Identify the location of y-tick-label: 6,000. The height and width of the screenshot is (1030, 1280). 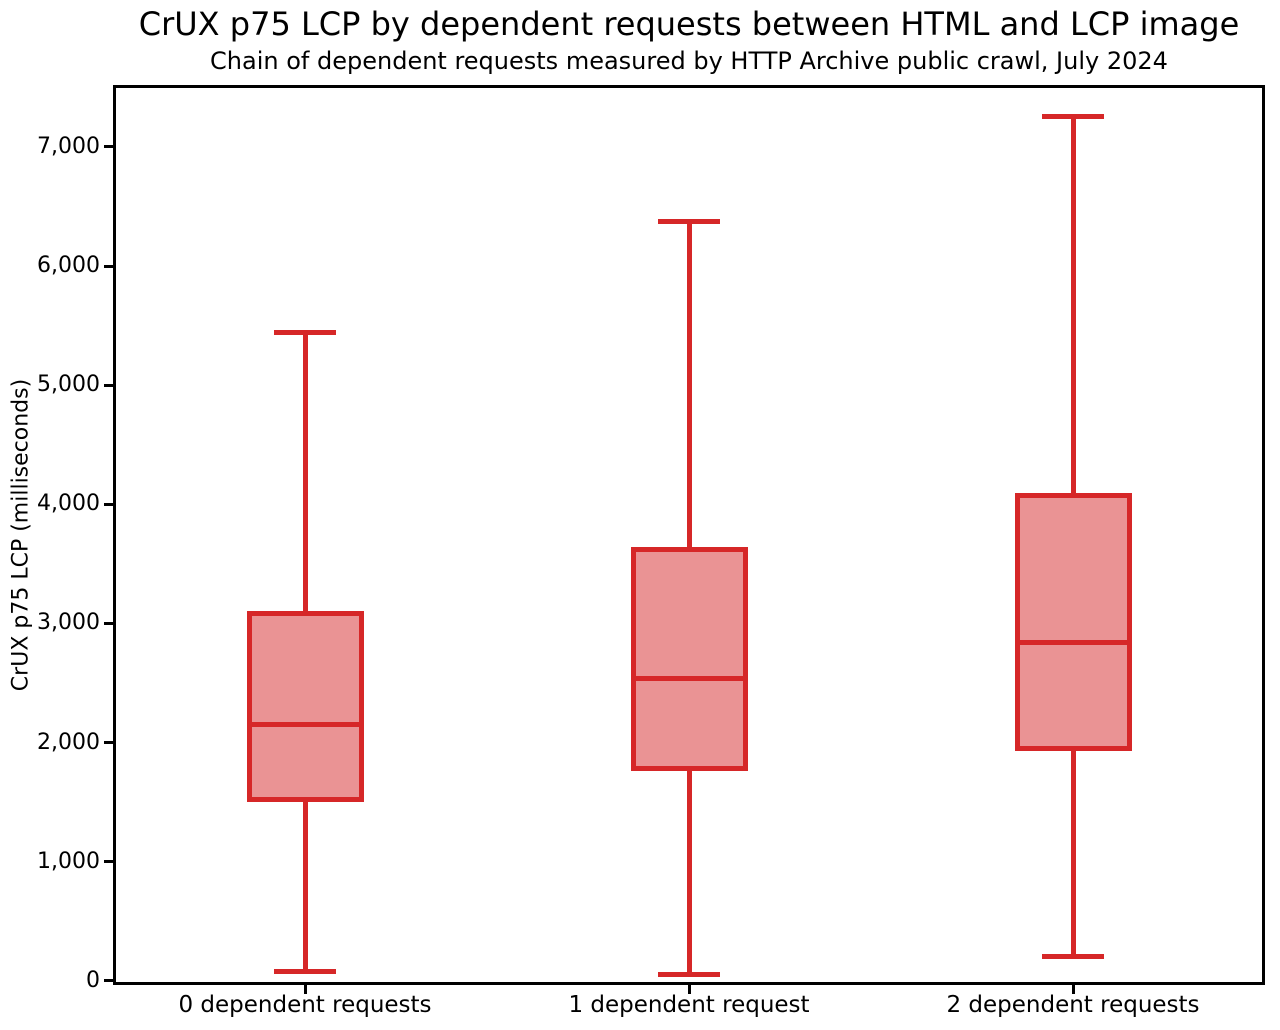
(68, 266).